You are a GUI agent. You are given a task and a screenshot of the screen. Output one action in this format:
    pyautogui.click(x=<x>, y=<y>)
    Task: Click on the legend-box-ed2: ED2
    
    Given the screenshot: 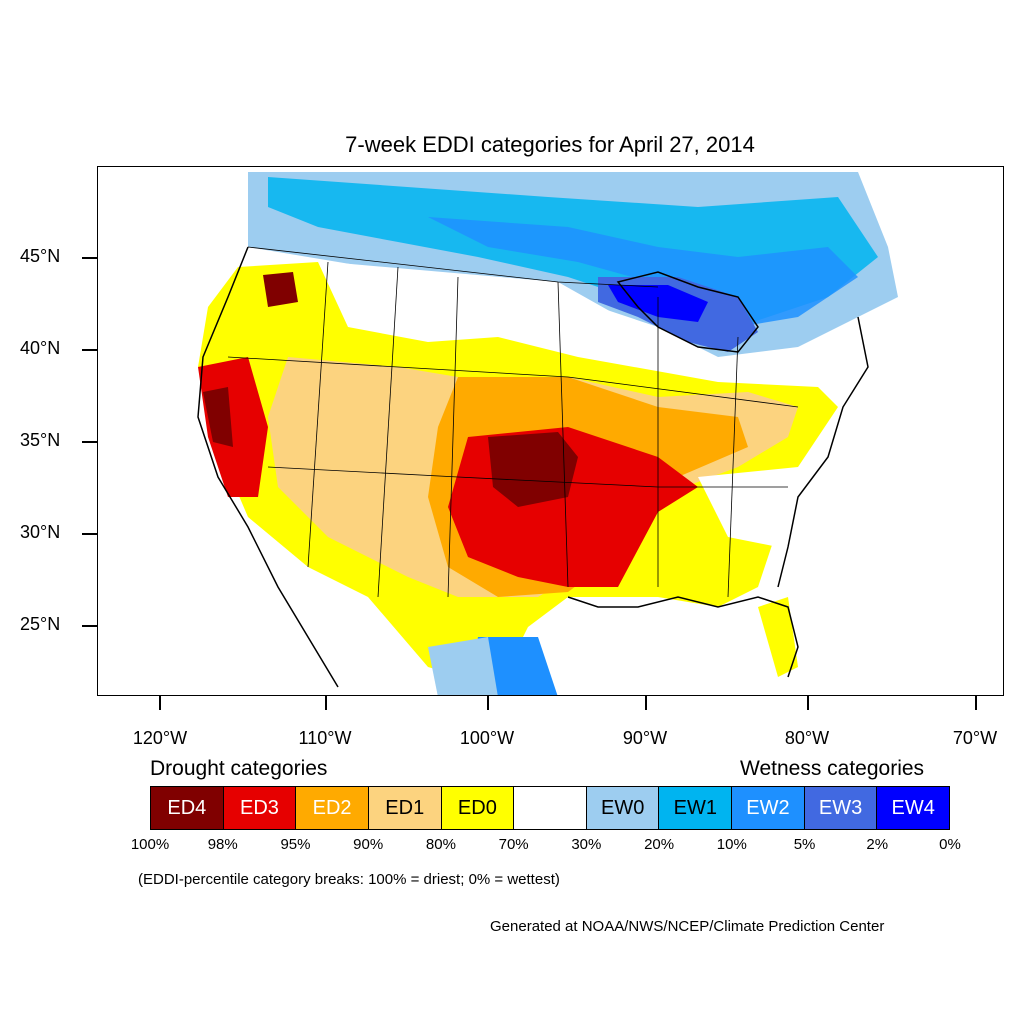 What is the action you would take?
    pyautogui.click(x=332, y=808)
    